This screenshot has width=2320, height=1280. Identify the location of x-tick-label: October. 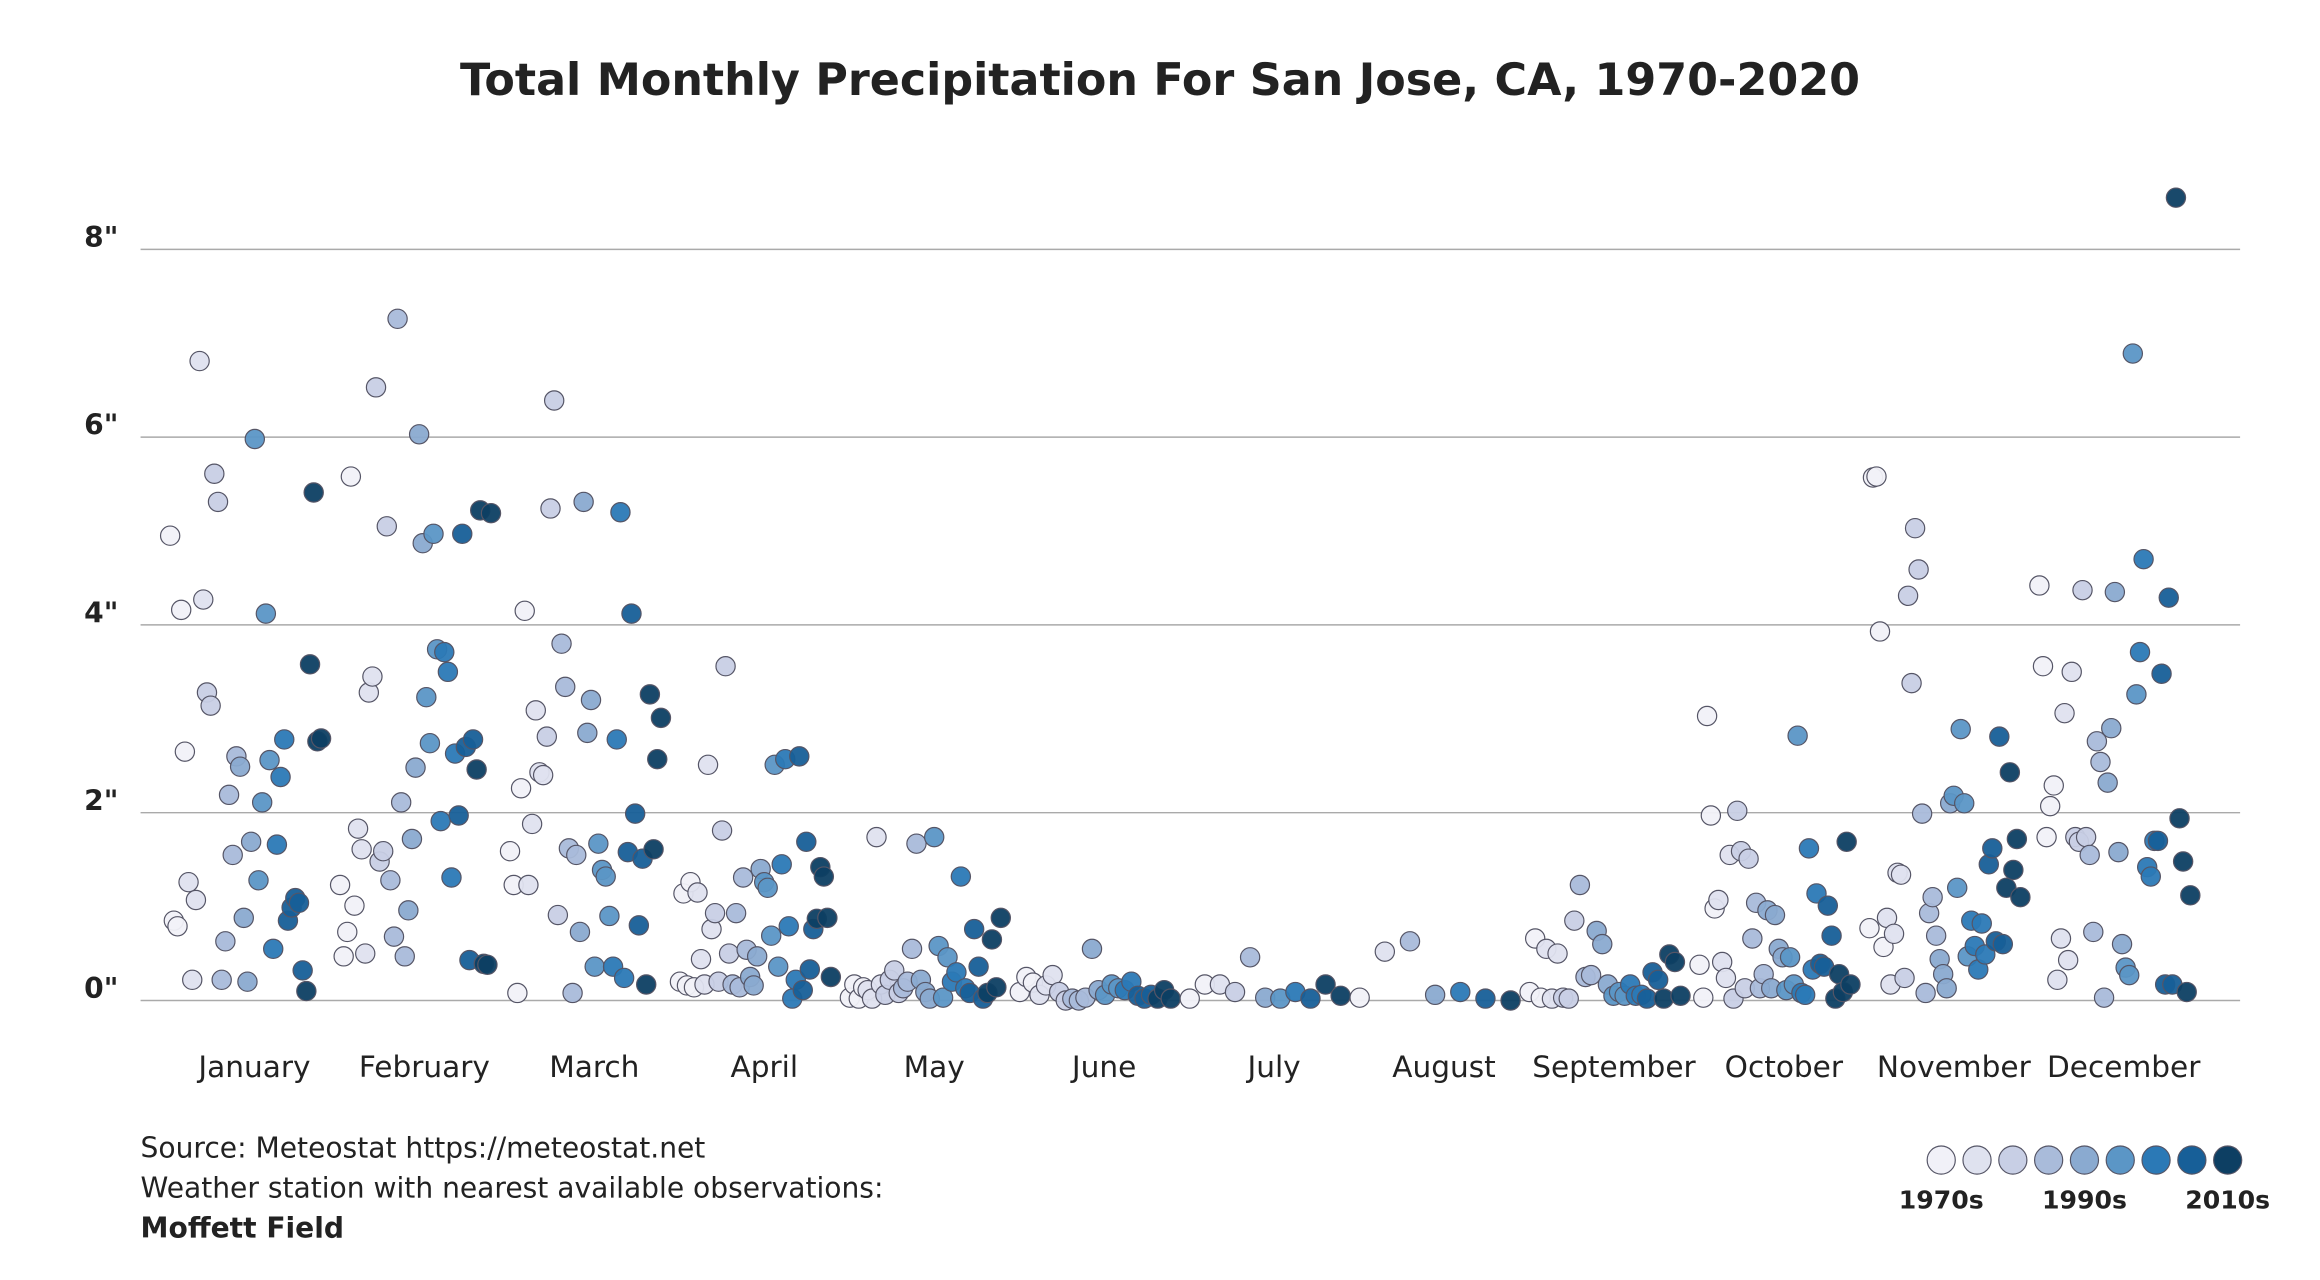
(1784, 1067).